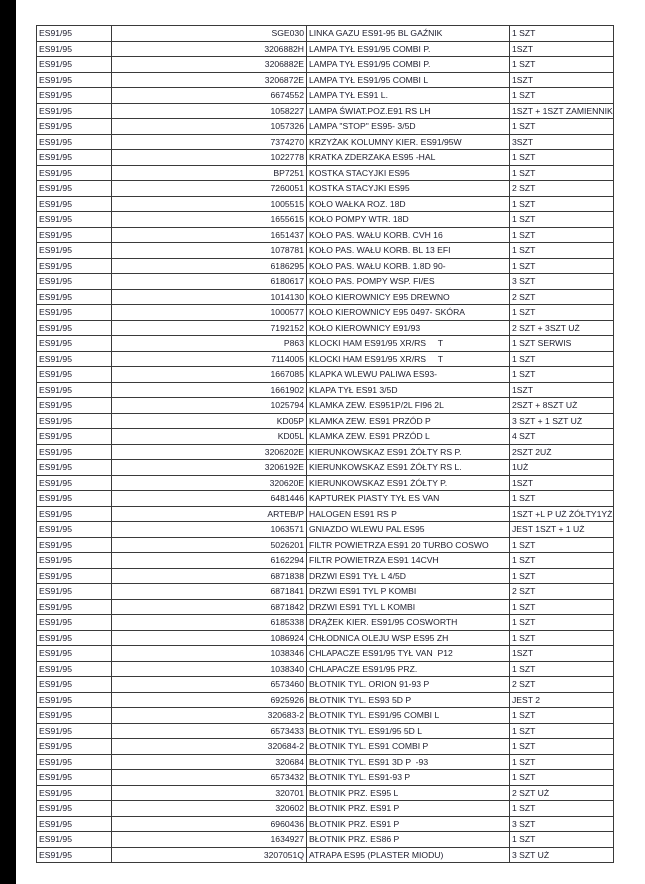 The image size is (645, 884). I want to click on description-cell: FILTR POWIETRZA ES91 14CVH, so click(408, 560).